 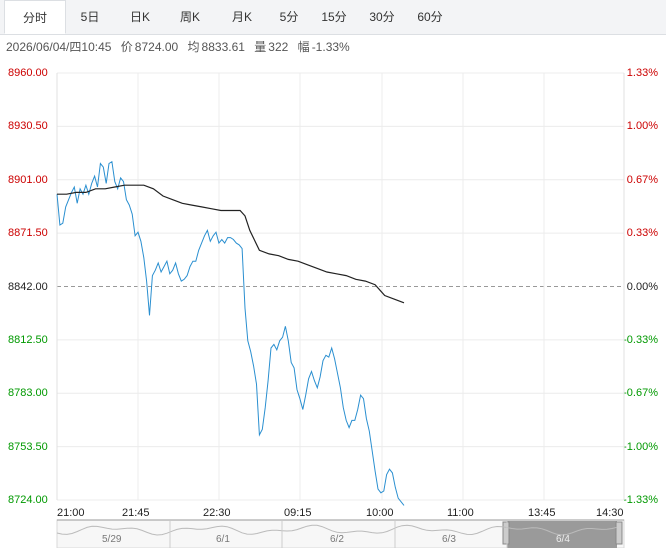 I want to click on tab-8: 60分, so click(x=430, y=17).